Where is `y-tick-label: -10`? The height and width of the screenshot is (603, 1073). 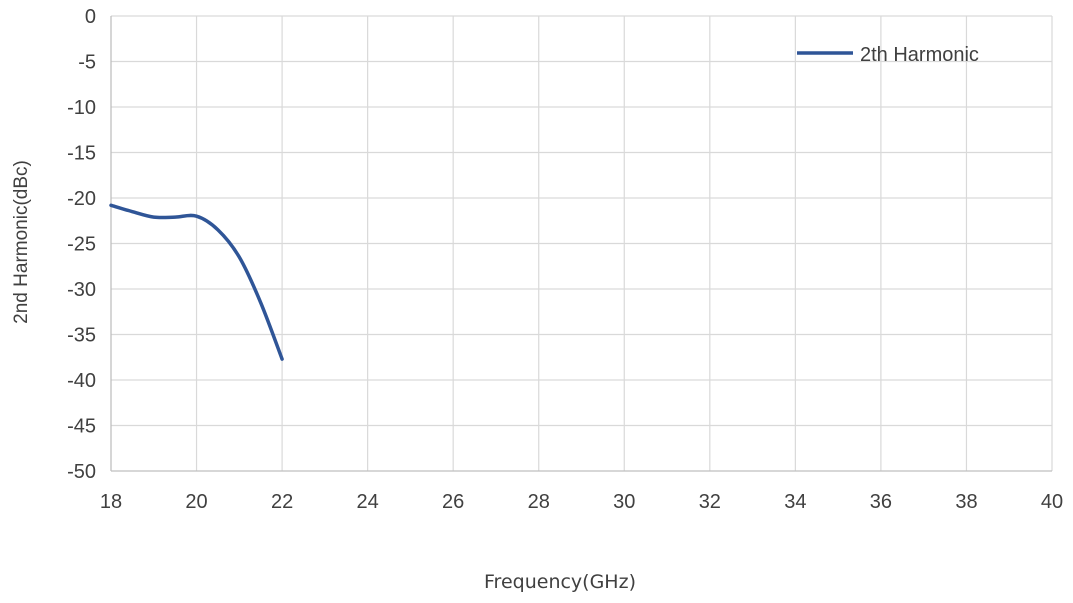 y-tick-label: -10 is located at coordinates (81, 108).